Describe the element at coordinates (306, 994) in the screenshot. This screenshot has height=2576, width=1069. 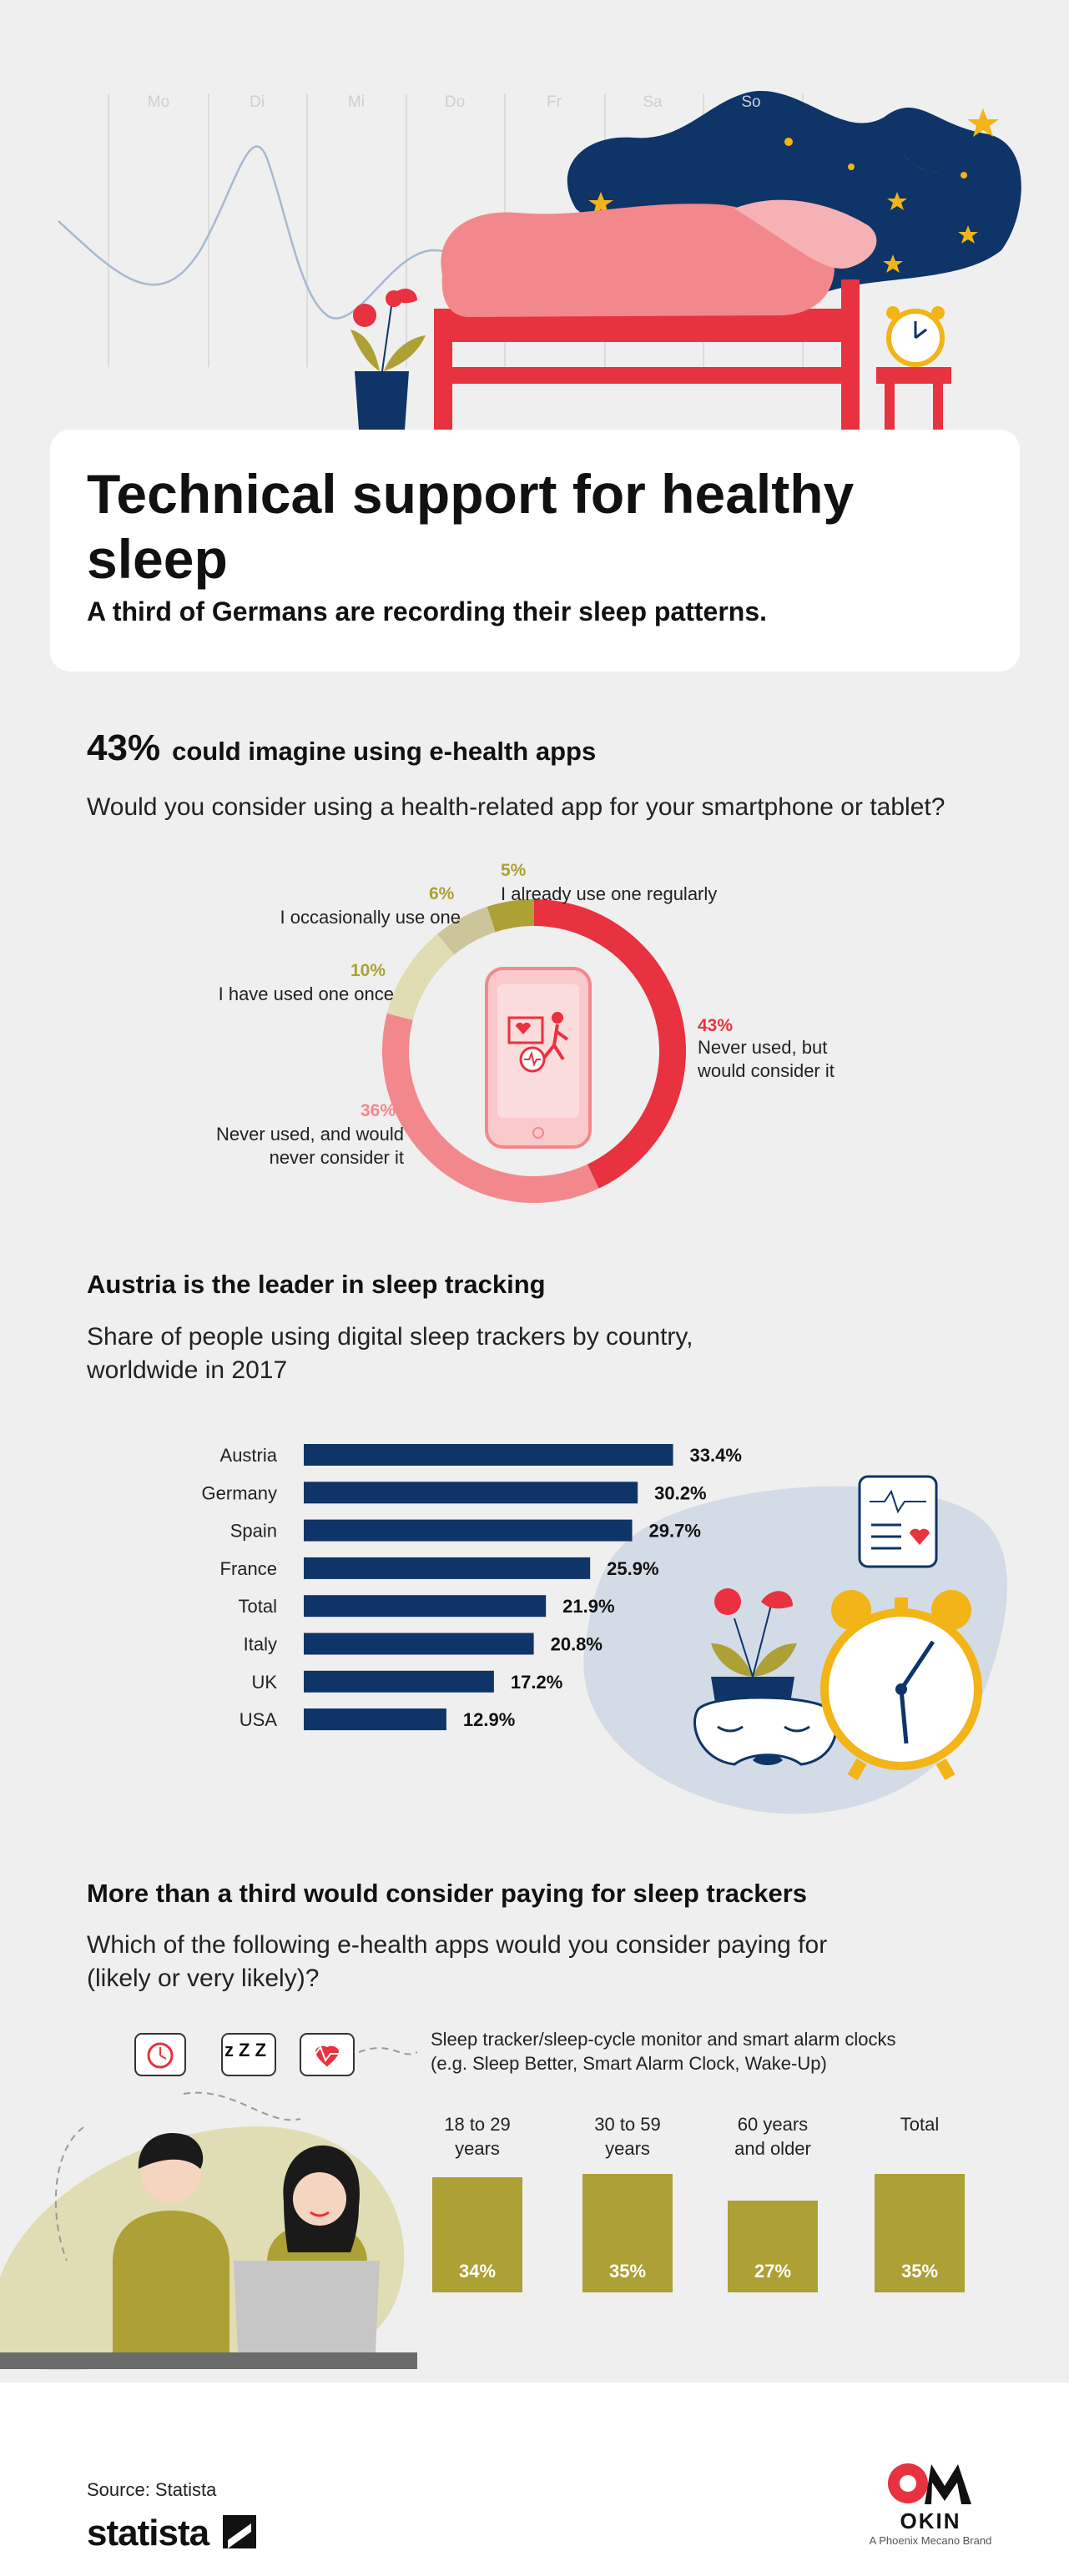
I see `slice-label: I have used one once` at that location.